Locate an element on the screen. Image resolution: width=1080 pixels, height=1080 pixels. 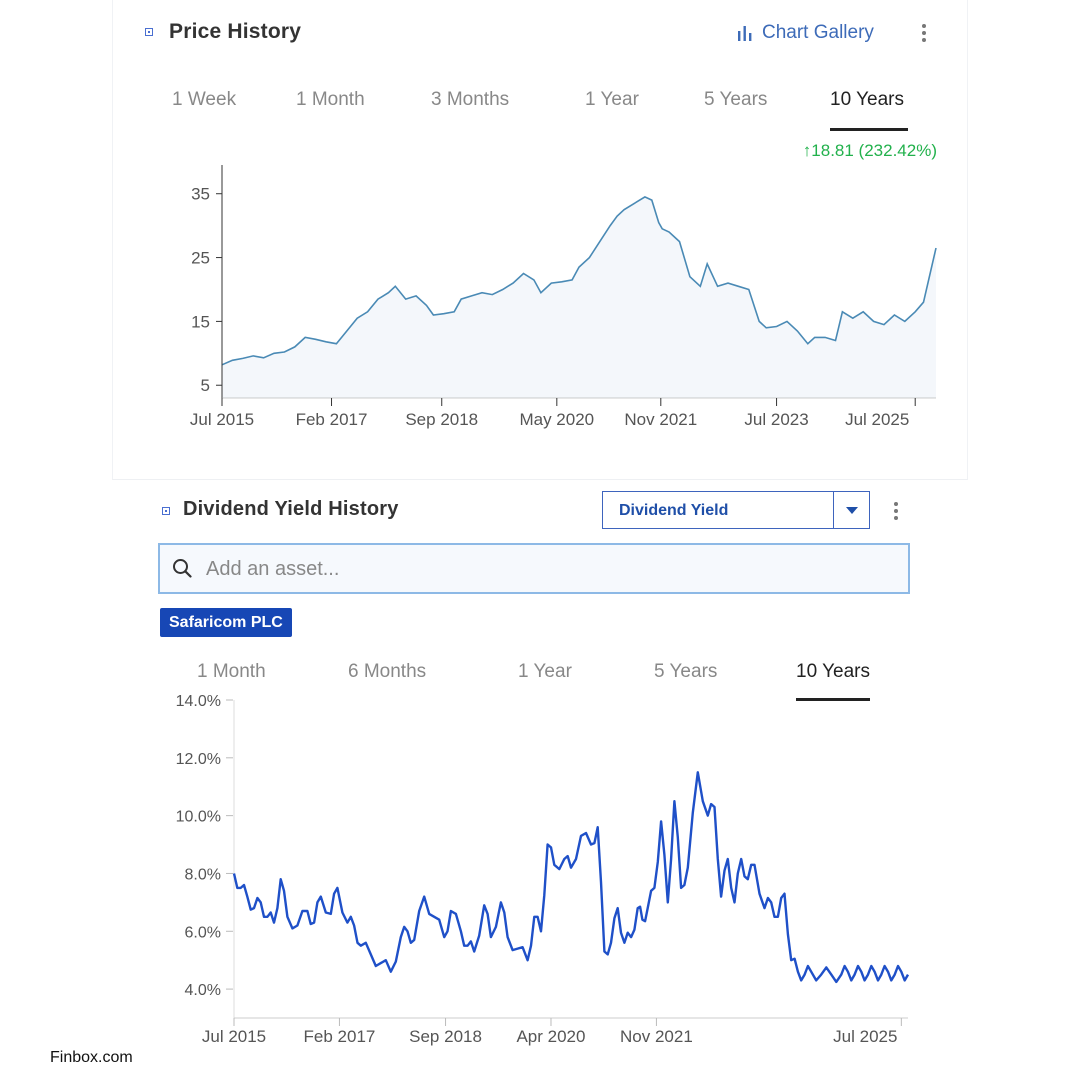
yield-y-tick-label: 12.0% is located at coordinates (198, 759).